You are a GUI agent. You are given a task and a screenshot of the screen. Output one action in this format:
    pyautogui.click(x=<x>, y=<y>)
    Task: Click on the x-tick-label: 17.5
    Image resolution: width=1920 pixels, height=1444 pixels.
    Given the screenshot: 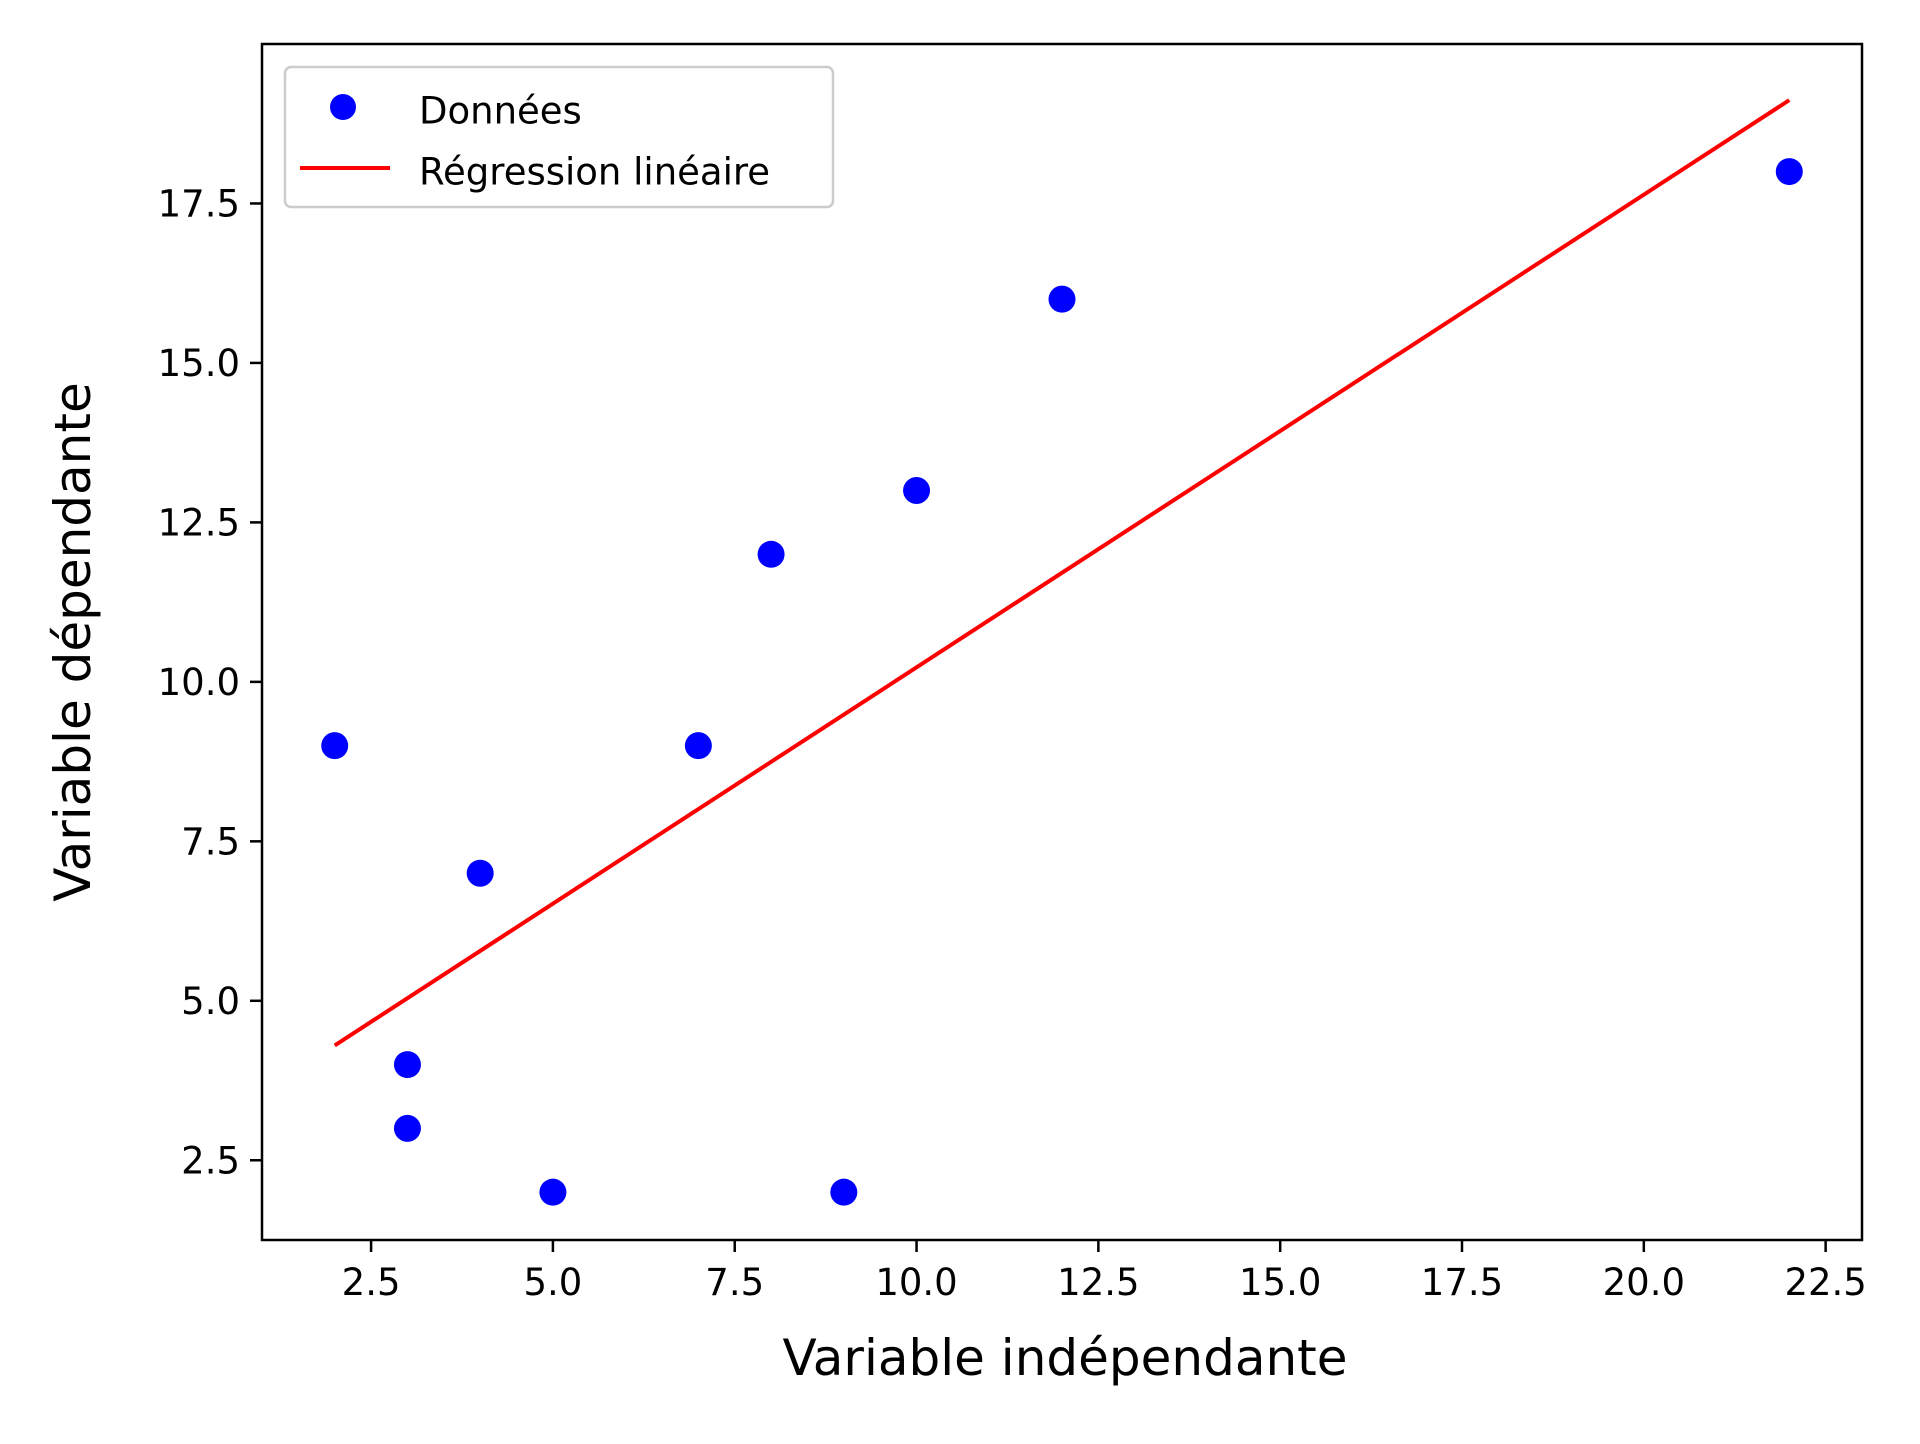 What is the action you would take?
    pyautogui.click(x=1462, y=1282)
    